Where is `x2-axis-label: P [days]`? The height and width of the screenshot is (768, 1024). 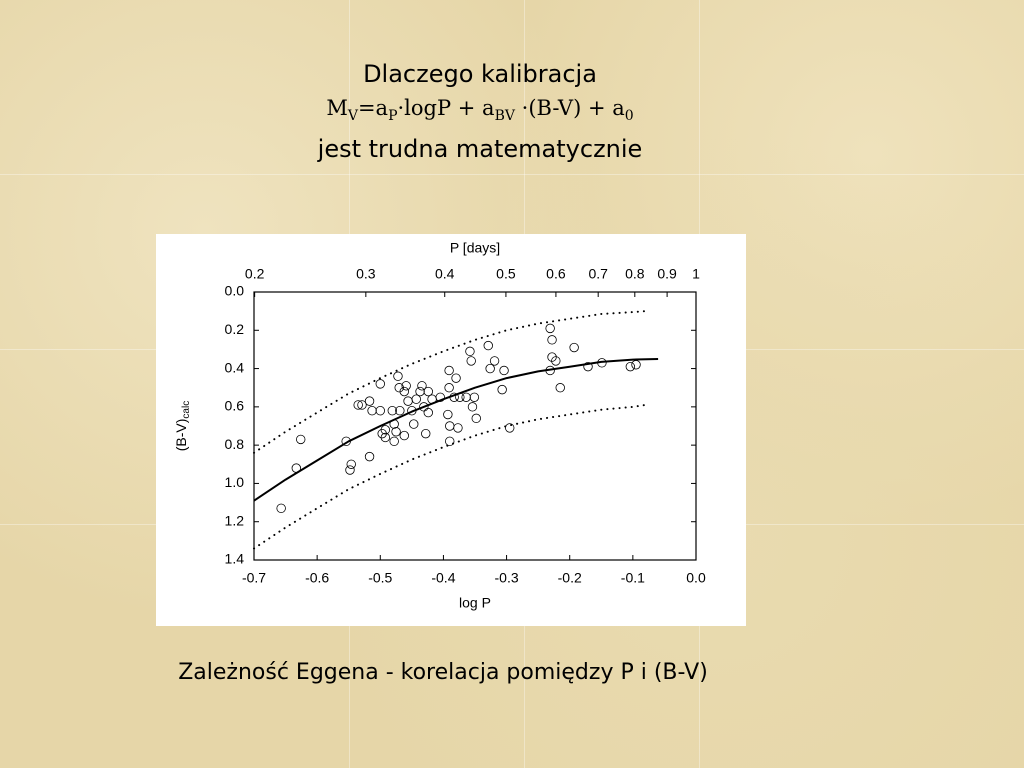
x2-axis-label: P [days] is located at coordinates (475, 248).